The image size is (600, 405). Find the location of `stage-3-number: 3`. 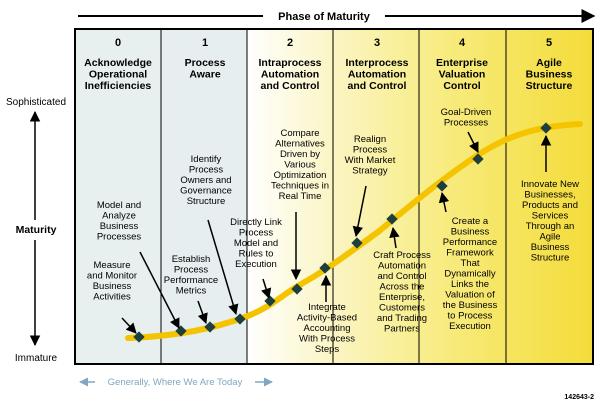

stage-3-number: 3 is located at coordinates (377, 43).